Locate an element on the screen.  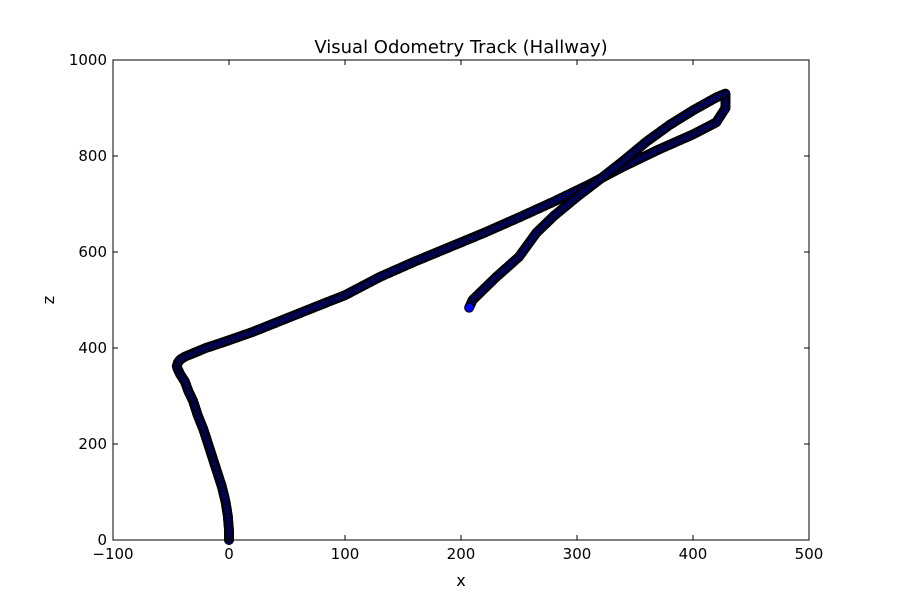
y-tick-label: 600 is located at coordinates (92, 252).